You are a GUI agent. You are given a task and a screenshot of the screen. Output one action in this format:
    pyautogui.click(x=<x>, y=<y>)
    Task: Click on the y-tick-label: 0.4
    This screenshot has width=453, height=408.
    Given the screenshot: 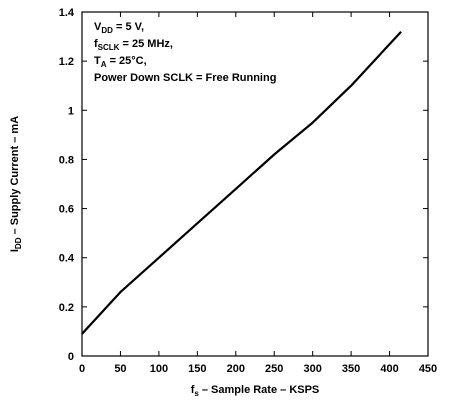 What is the action you would take?
    pyautogui.click(x=67, y=259)
    